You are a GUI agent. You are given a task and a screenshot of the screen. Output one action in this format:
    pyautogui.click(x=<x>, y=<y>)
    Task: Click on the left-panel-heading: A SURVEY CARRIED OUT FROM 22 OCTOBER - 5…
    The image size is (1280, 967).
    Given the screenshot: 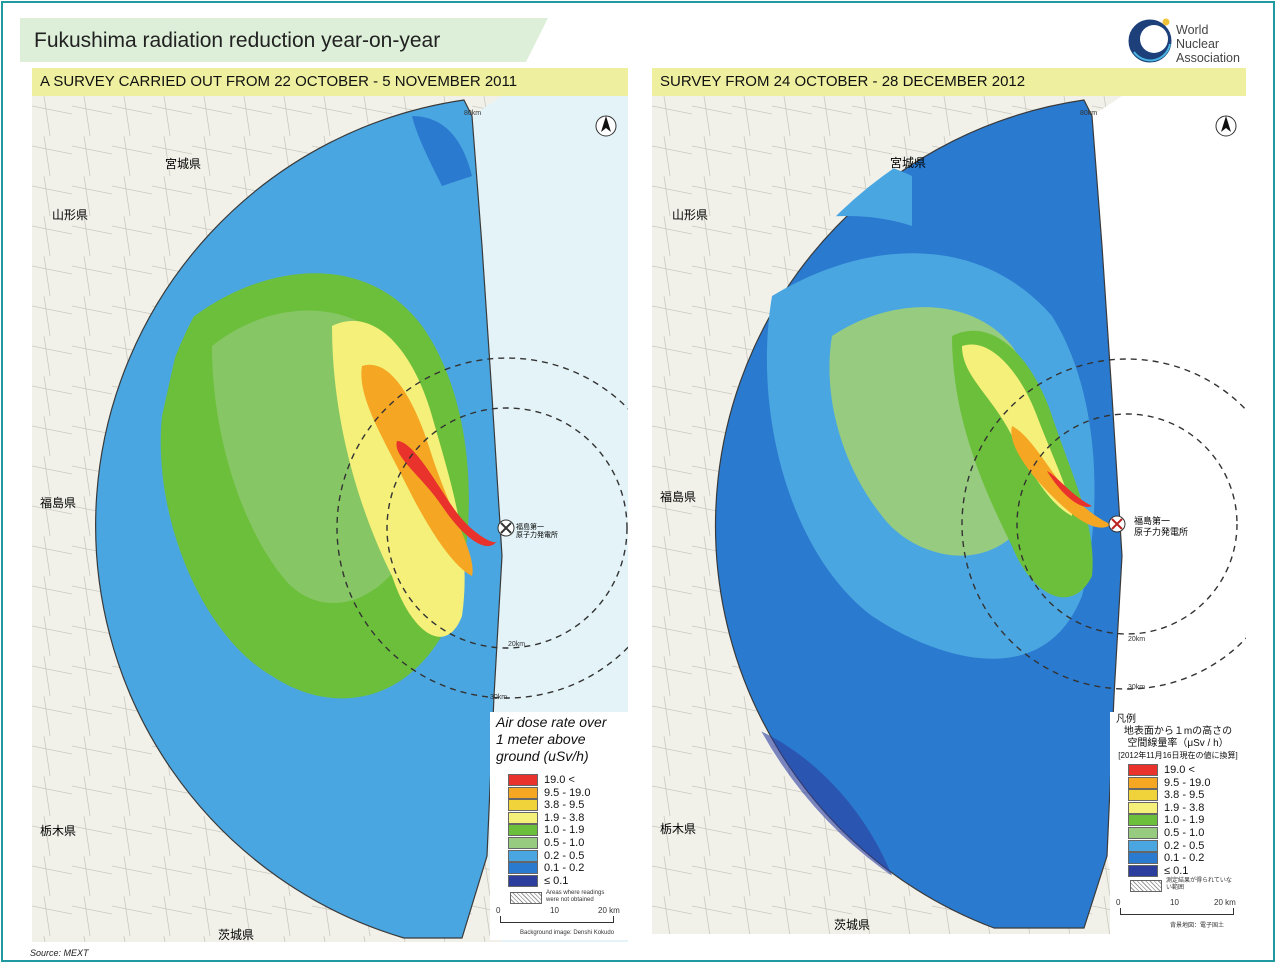 What is the action you would take?
    pyautogui.click(x=330, y=82)
    